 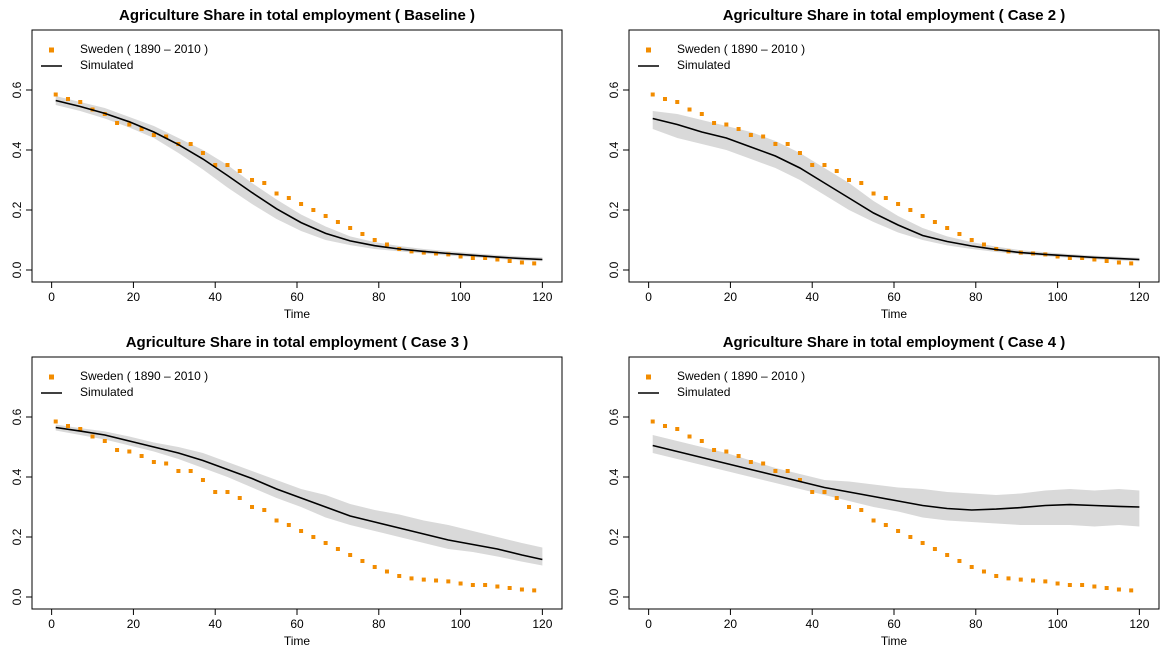 What do you see at coordinates (17, 149) in the screenshot?
I see `y-tick-label: 0.4` at bounding box center [17, 149].